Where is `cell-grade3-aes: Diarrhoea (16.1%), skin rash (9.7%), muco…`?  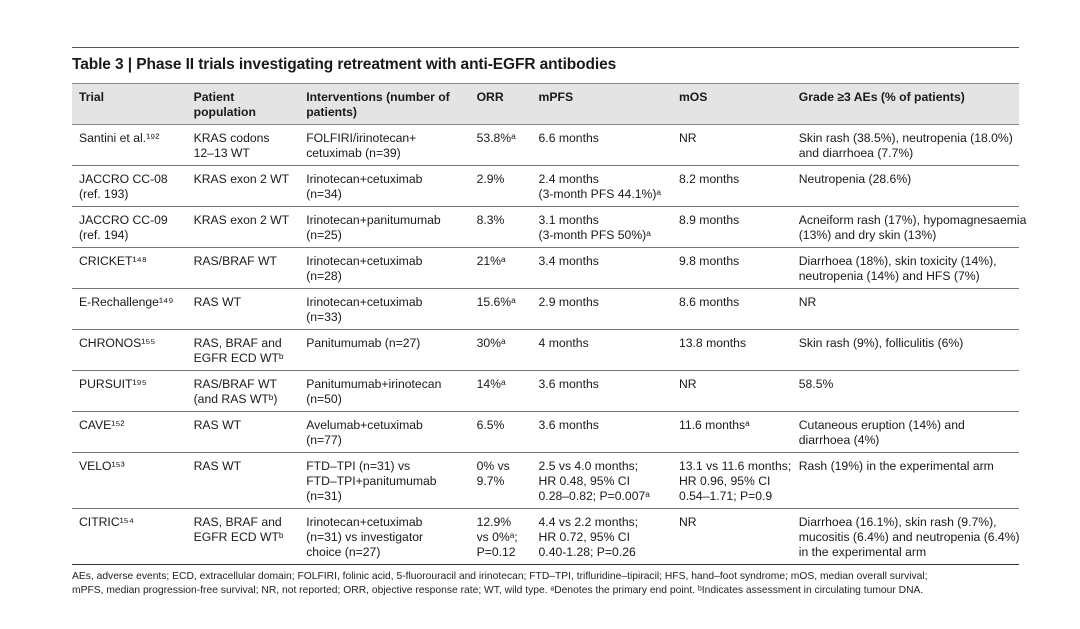 cell-grade3-aes: Diarrhoea (16.1%), skin rash (9.7%), muco… is located at coordinates (905, 536).